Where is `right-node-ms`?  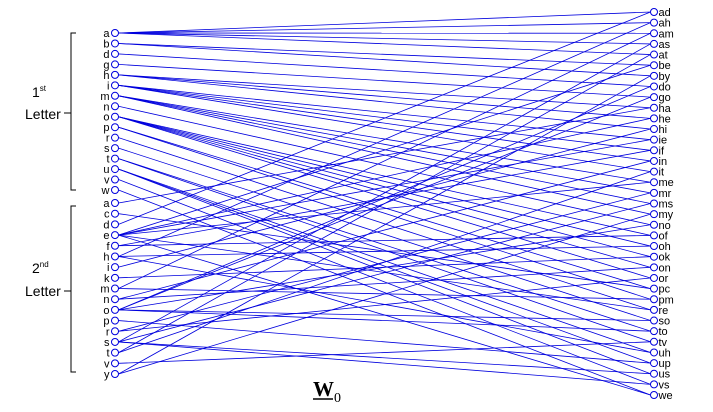
right-node-ms is located at coordinates (654, 203).